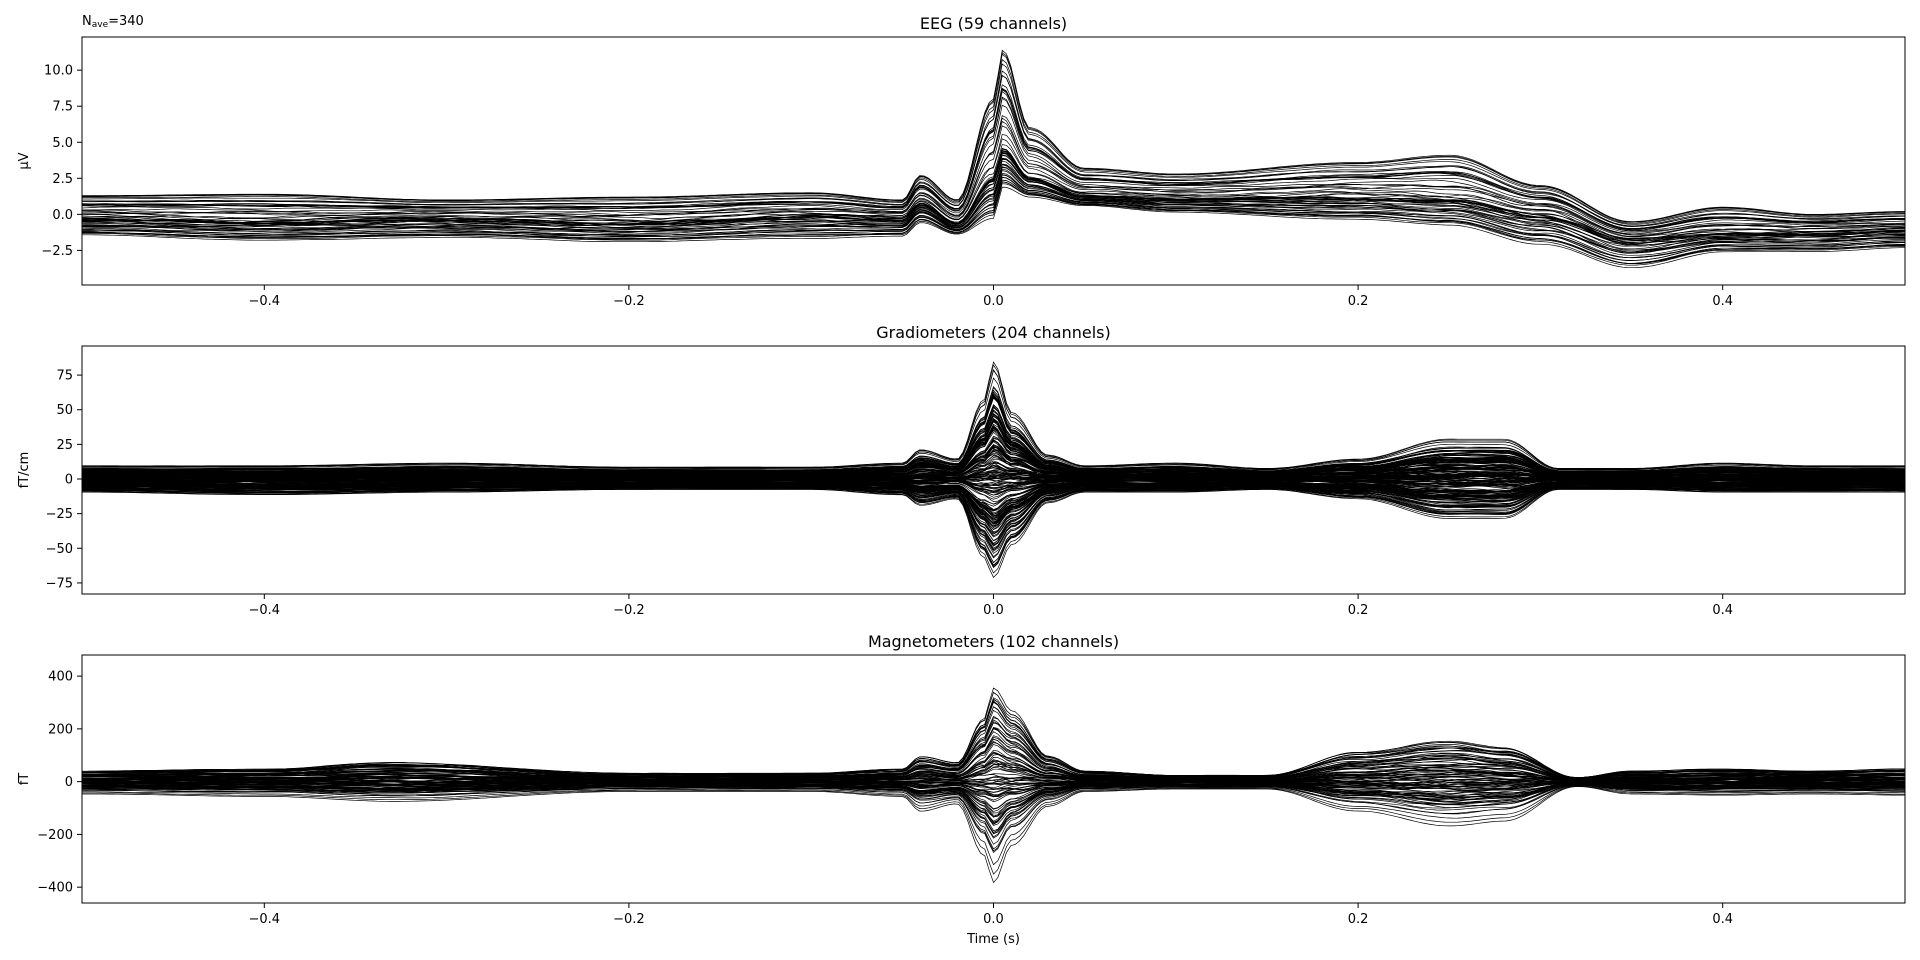  What do you see at coordinates (62, 179) in the screenshot?
I see `y-tick-label: 2.5` at bounding box center [62, 179].